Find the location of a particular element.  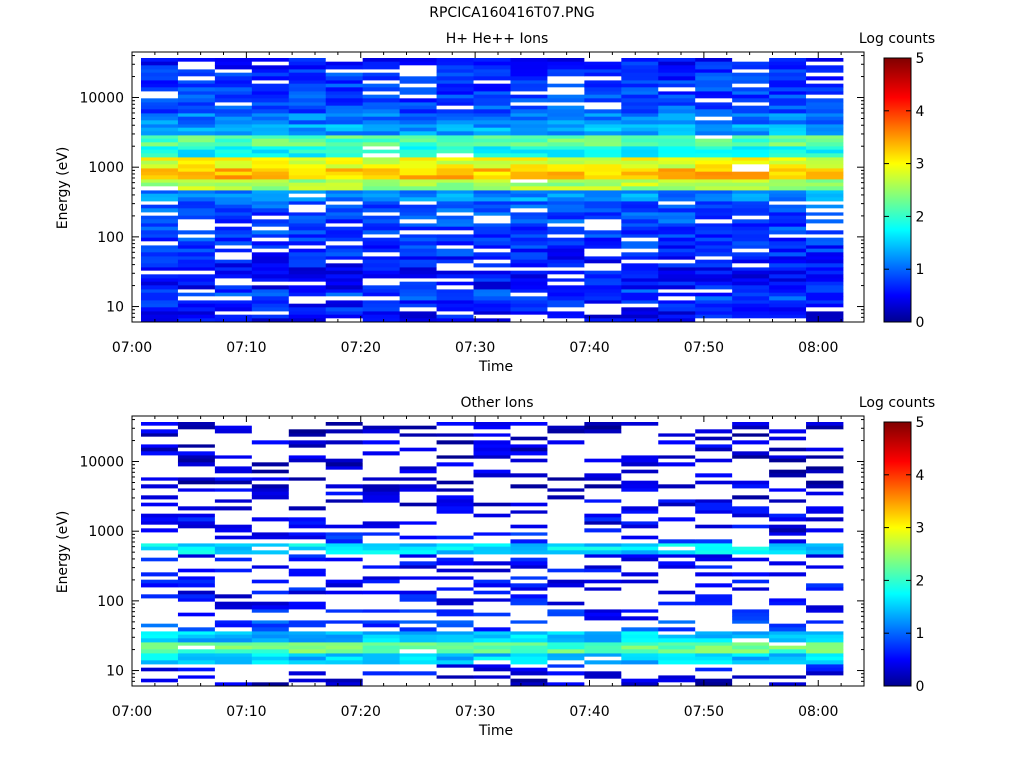

y-tick-label: 10 is located at coordinates (115, 672).